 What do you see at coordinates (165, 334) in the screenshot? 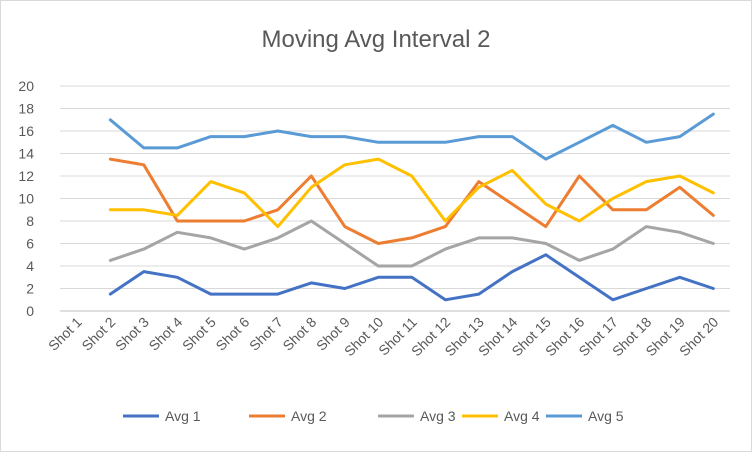
I see `x-tick-label: Shot 4` at bounding box center [165, 334].